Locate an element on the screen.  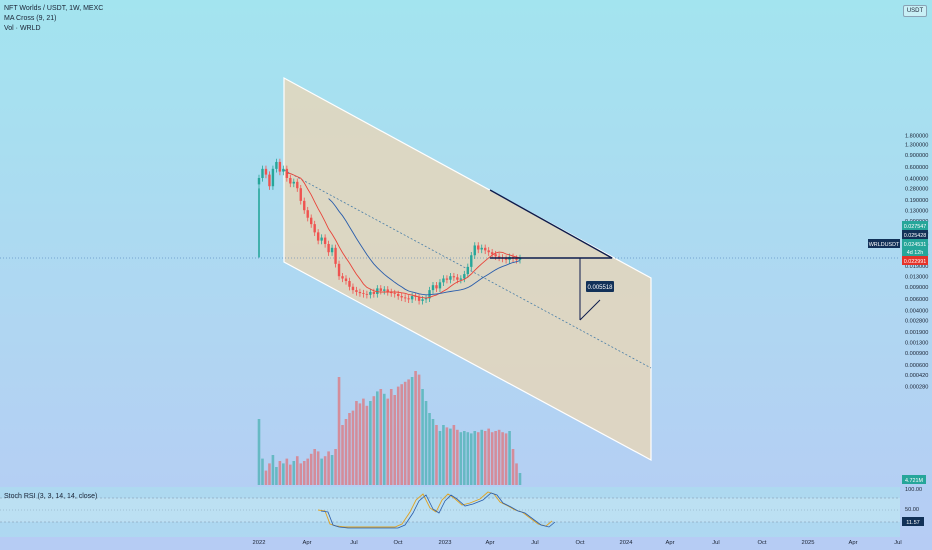
price-tag-label: 4d 12h is located at coordinates (915, 253).